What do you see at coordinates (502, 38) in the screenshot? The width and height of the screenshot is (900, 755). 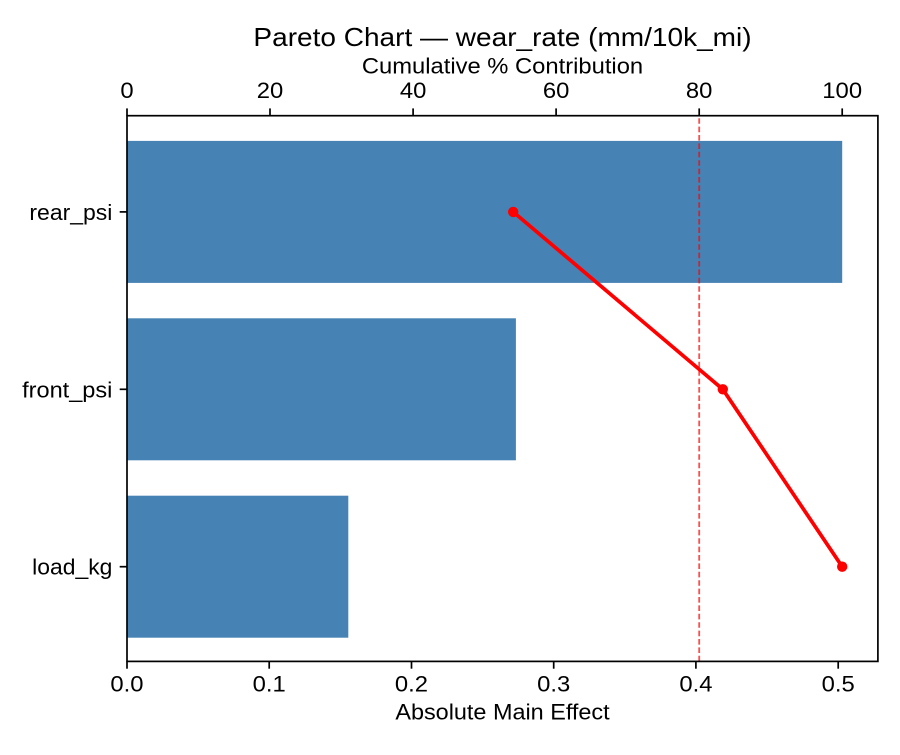 I see `svg-text:Pareto Chart — wear_rate (mm/1: Pareto Chart — wear_rate (mm/10k_mi)` at bounding box center [502, 38].